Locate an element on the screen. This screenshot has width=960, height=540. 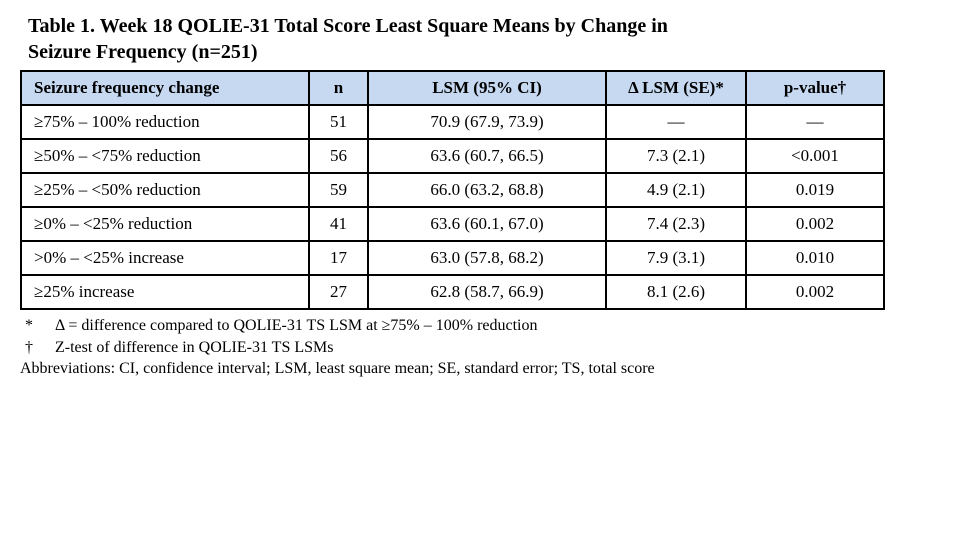
table-cell: 66.0 (63.2, 68.8) is located at coordinates (487, 190).